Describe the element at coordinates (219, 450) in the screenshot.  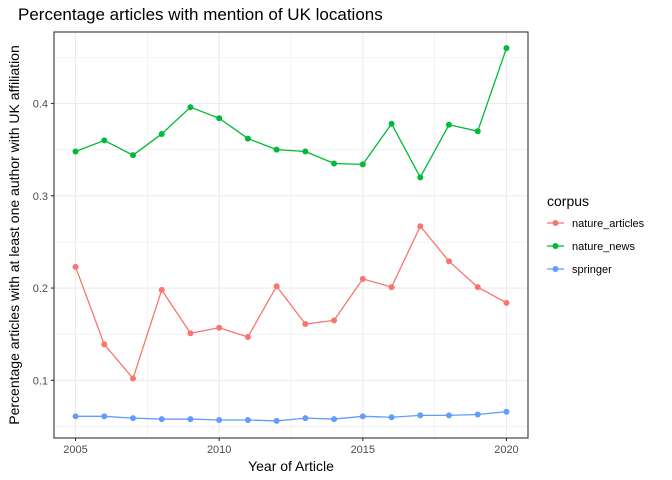
I see `x-tick-label: 2010` at that location.